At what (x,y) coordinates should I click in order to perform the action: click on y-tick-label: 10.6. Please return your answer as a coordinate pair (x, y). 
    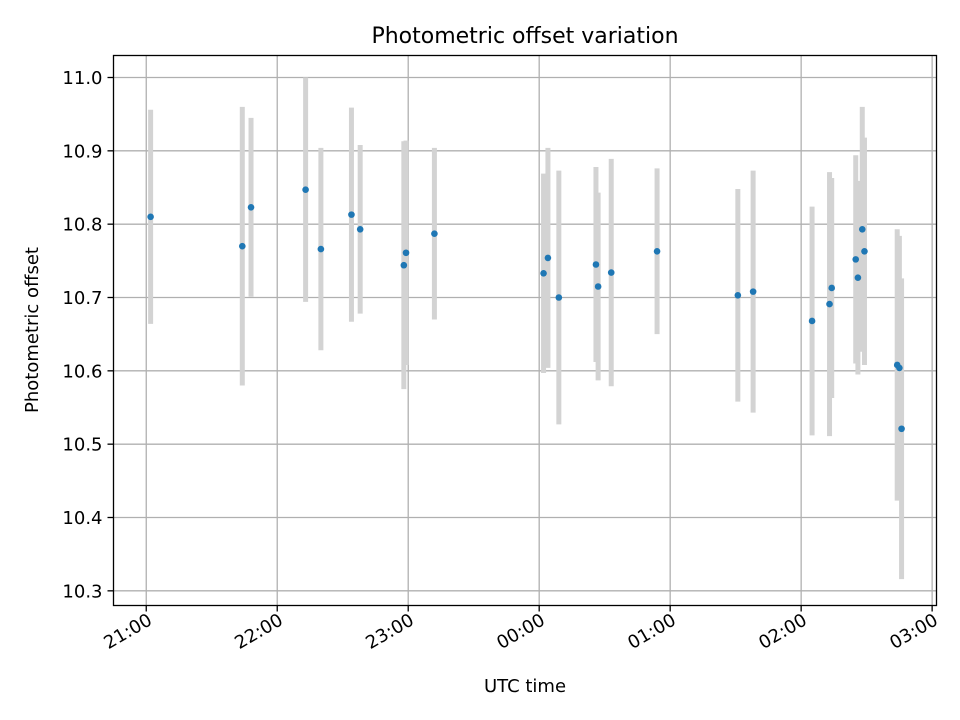
    Looking at the image, I should click on (82, 371).